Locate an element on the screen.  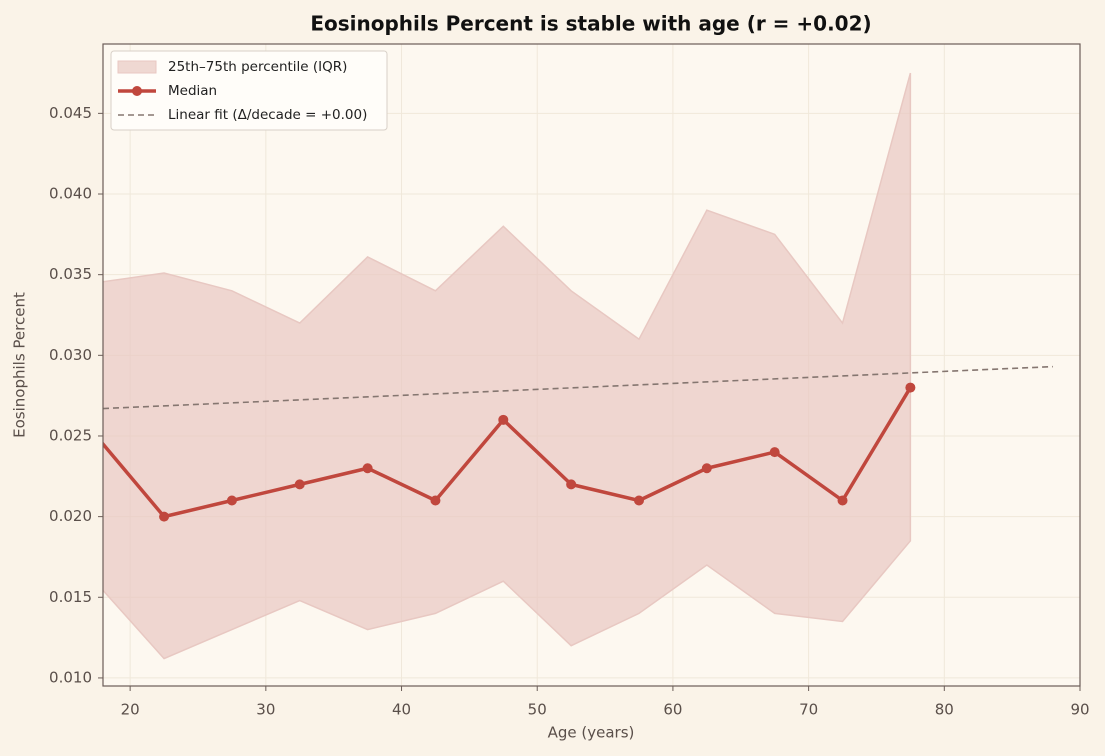
x-tick-label: 90 is located at coordinates (1079, 710).